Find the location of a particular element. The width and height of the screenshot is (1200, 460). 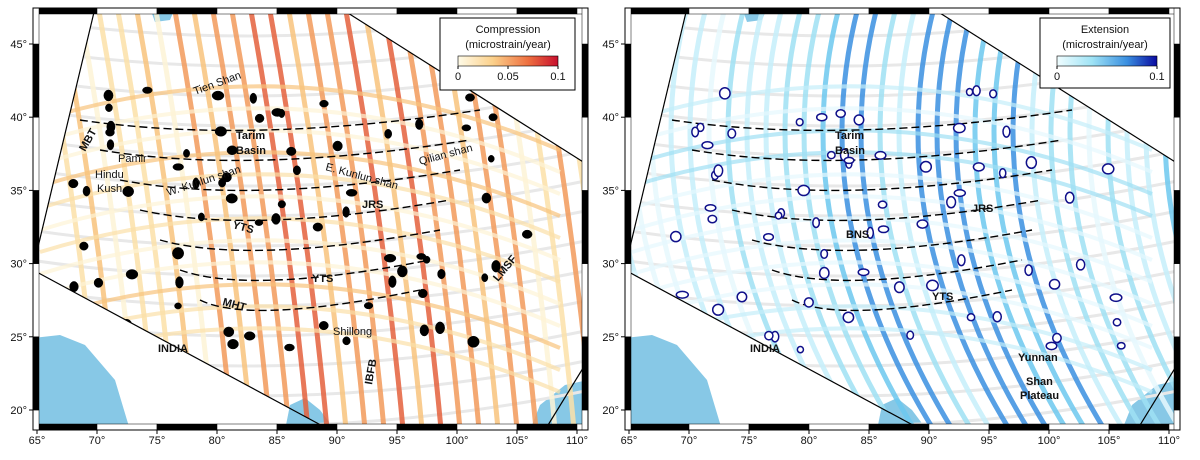

lon-label: 110° is located at coordinates (577, 441).